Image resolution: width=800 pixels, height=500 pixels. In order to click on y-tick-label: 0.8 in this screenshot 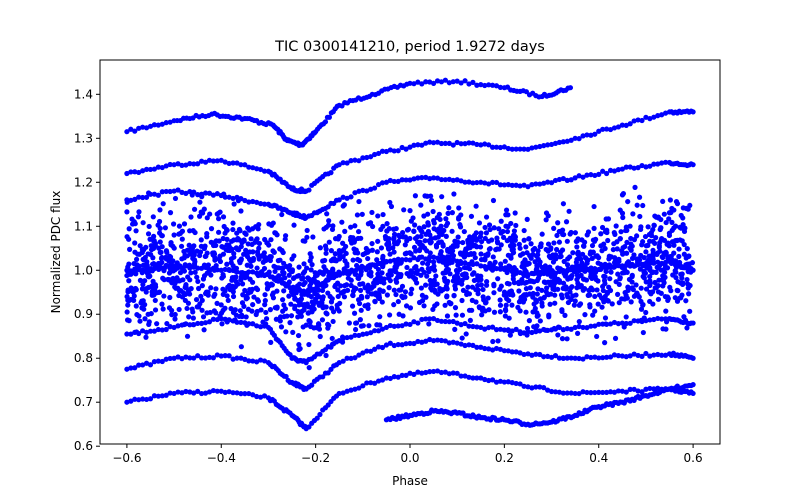, I will do `click(83, 358)`.